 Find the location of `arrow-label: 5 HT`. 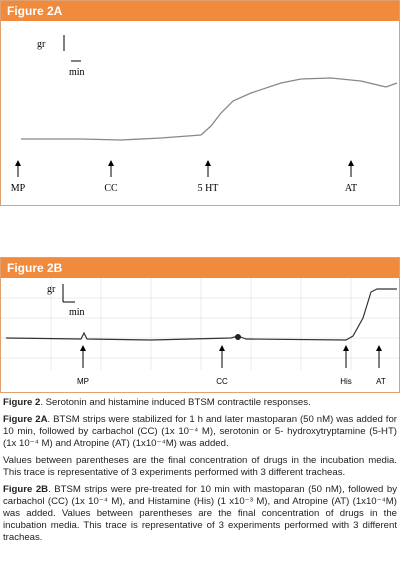

arrow-label: 5 HT is located at coordinates (208, 188).